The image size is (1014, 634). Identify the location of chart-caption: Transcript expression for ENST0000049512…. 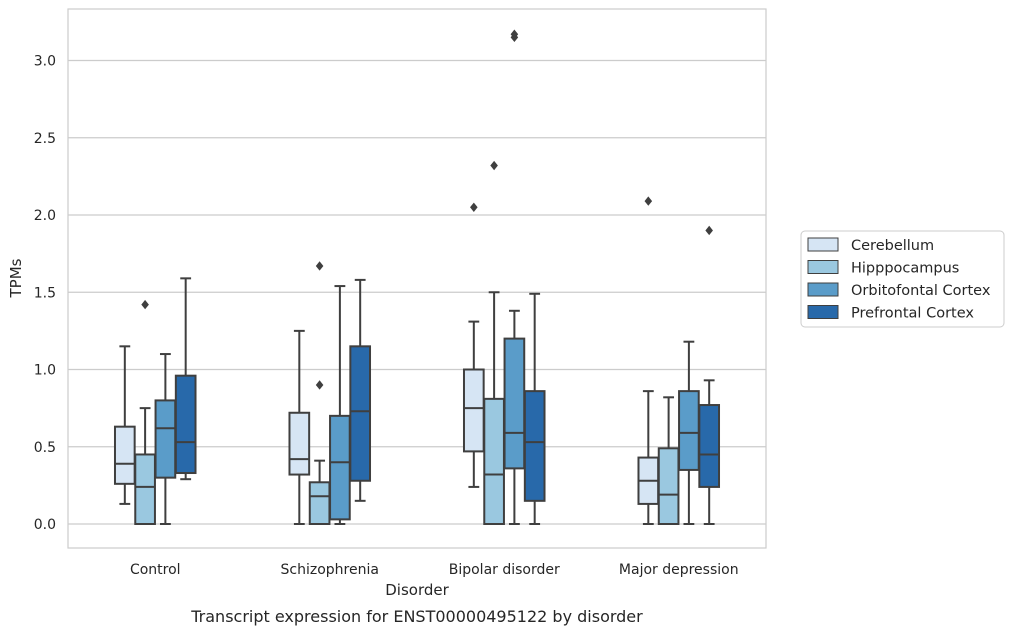
(416, 616).